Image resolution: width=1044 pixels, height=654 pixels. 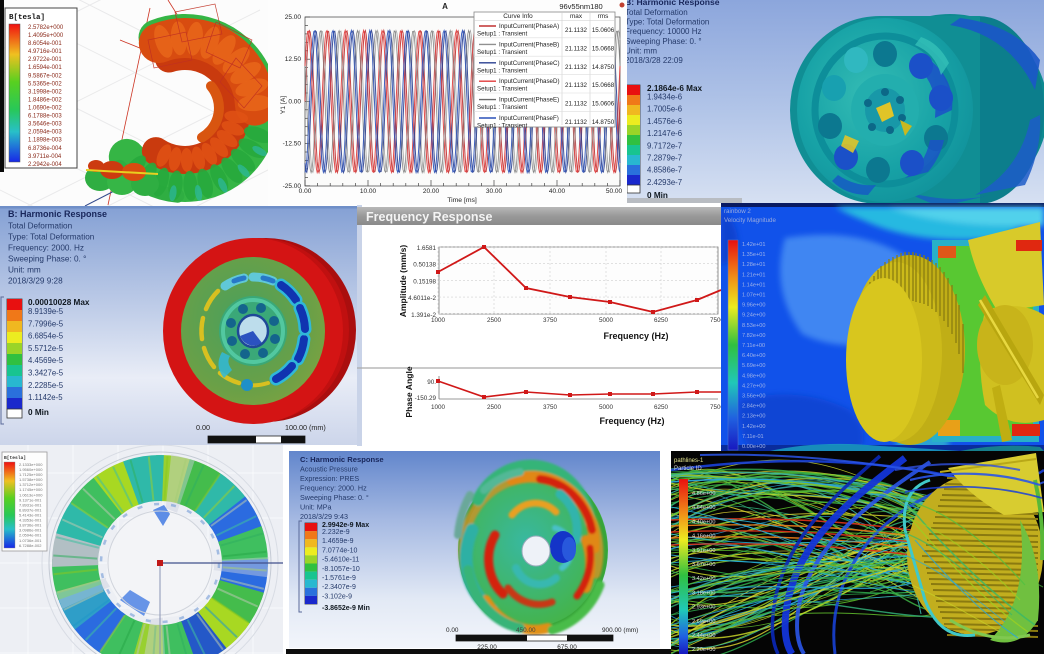 I want to click on svg-text: 4.3353e-001, so click(x=30, y=520).